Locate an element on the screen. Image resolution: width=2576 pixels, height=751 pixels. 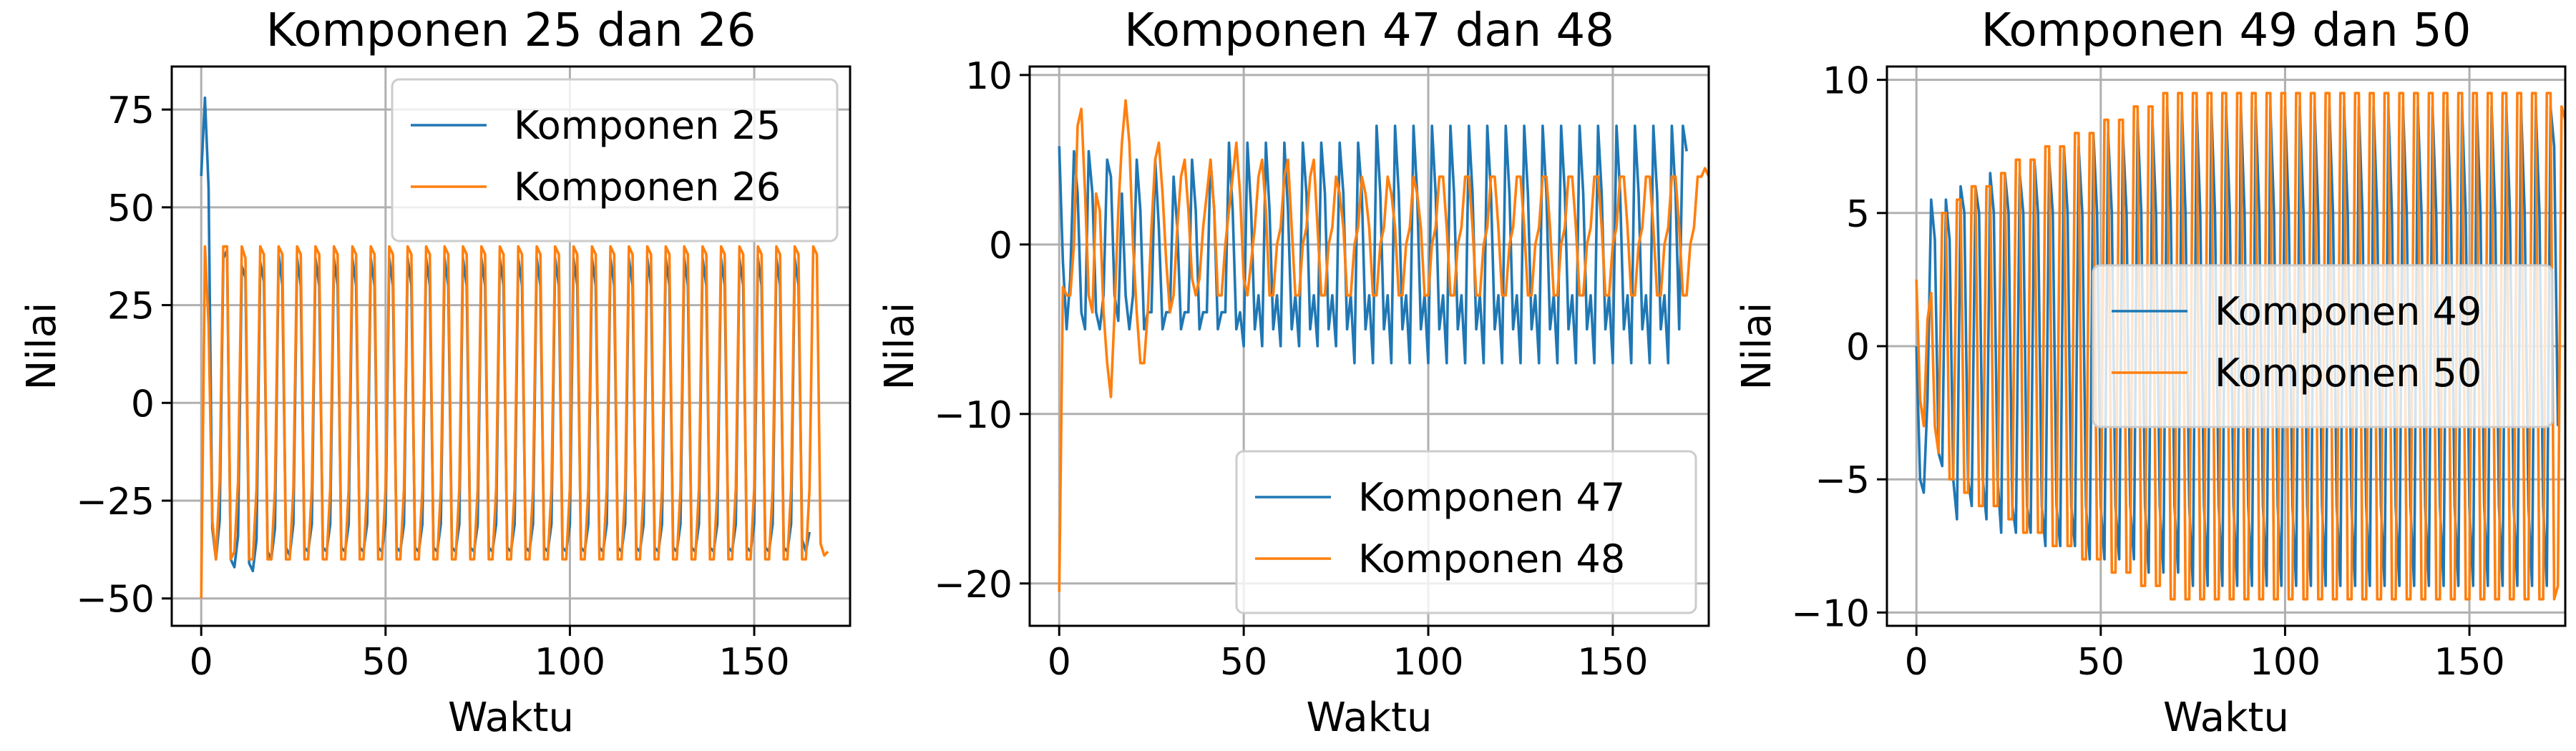
legend-label: Komponen 49 is located at coordinates (2348, 311).